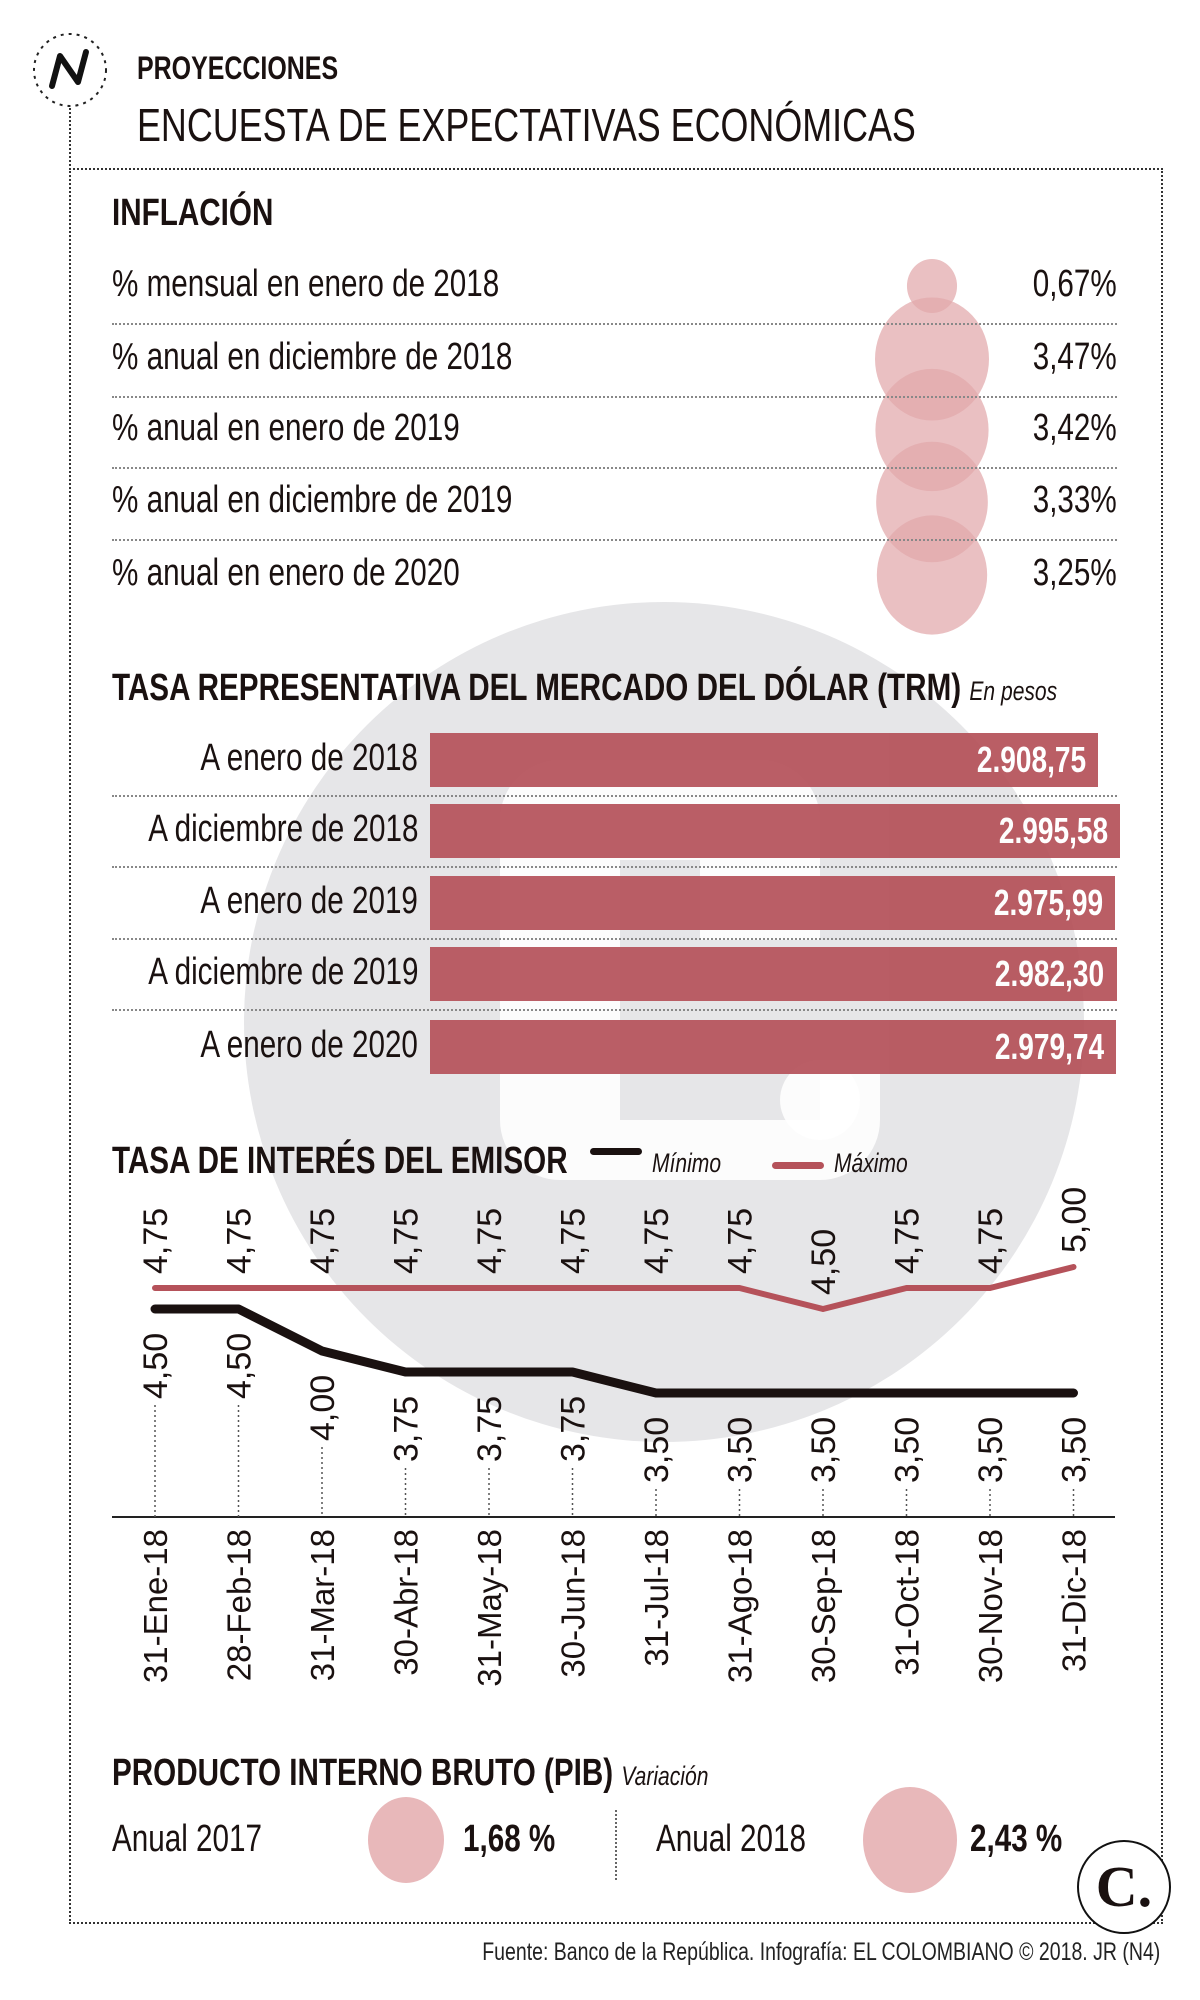 The image size is (1200, 2000). I want to click on x-tick-label: 30-Nov-18, so click(990, 1606).